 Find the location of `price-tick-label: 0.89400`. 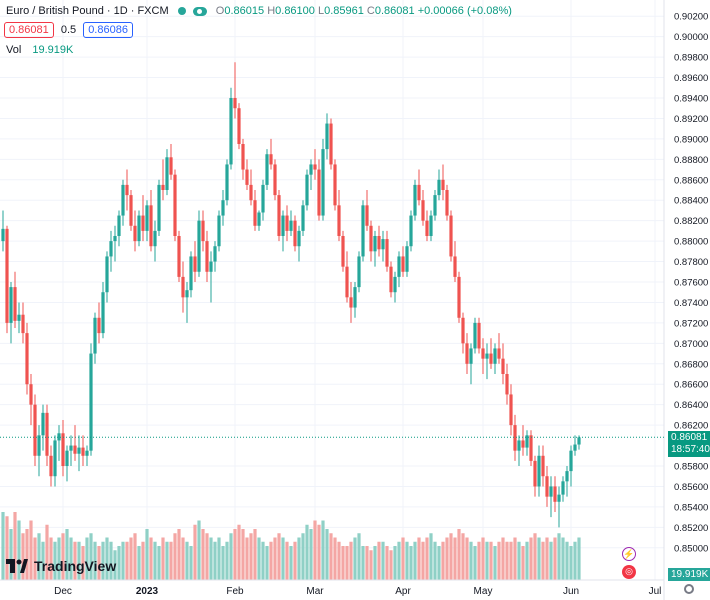

price-tick-label: 0.89400 is located at coordinates (691, 99).